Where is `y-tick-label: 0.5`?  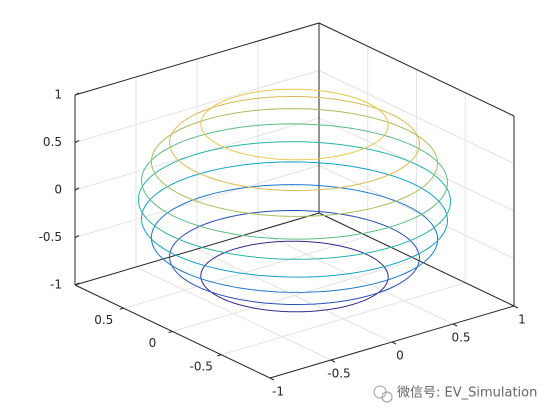
y-tick-label: 0.5 is located at coordinates (103, 320).